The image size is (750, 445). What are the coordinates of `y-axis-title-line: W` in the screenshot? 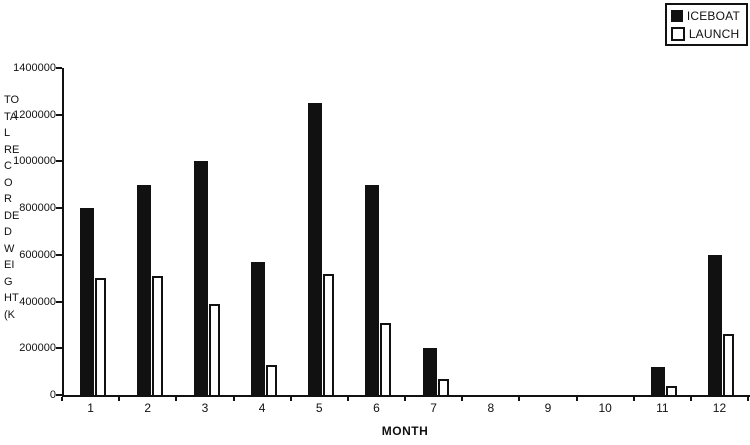 It's located at (9, 248).